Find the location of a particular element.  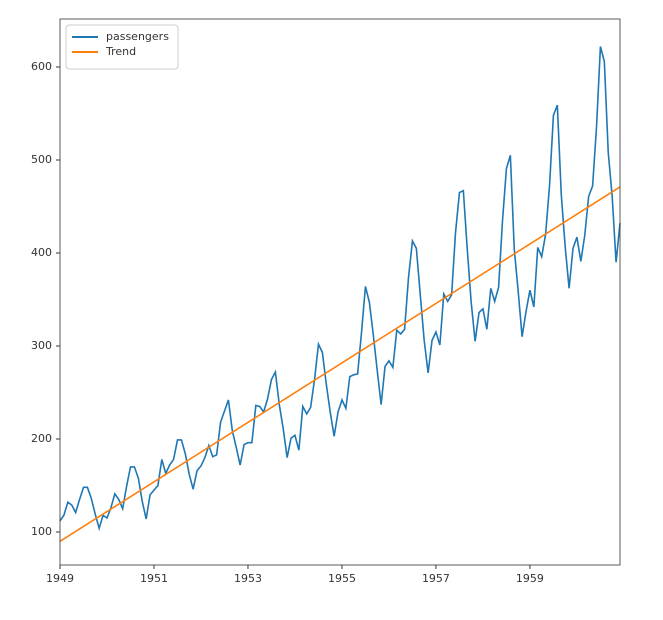

y-tick-label: 300 is located at coordinates (41, 345).